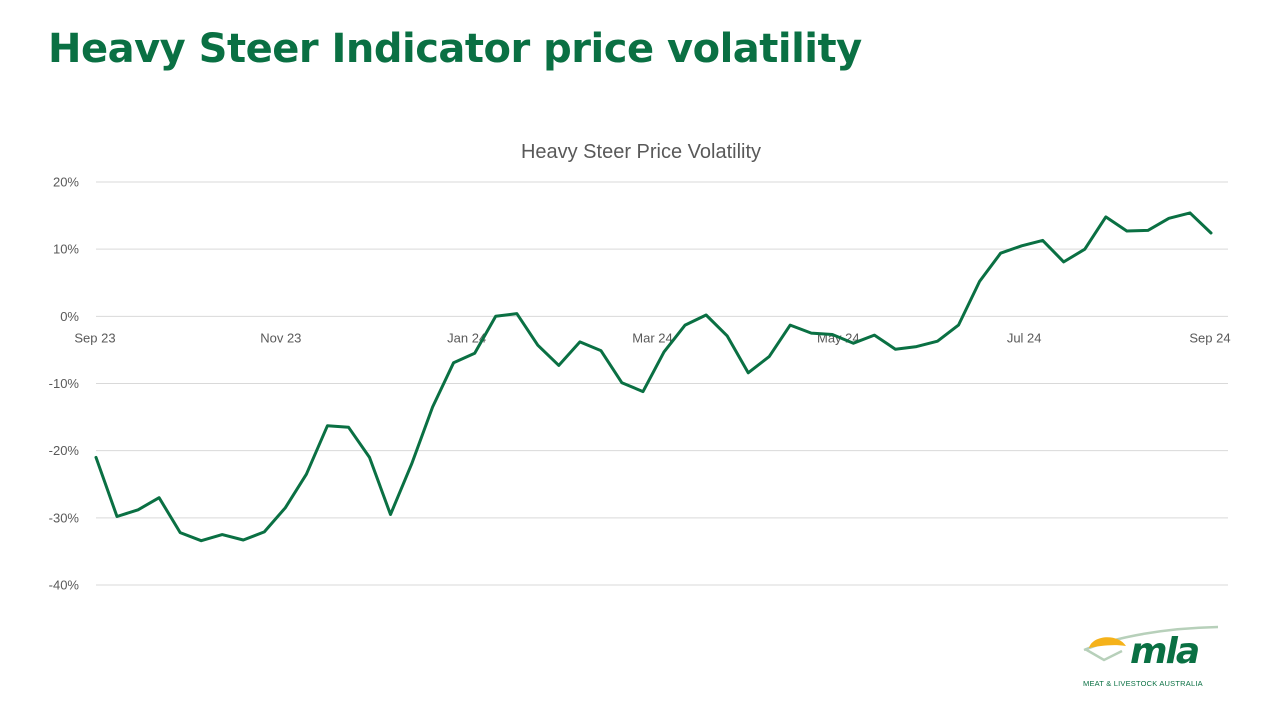 This screenshot has height=720, width=1280. Describe the element at coordinates (280, 337) in the screenshot. I see `x-tick-label: Nov 23` at that location.